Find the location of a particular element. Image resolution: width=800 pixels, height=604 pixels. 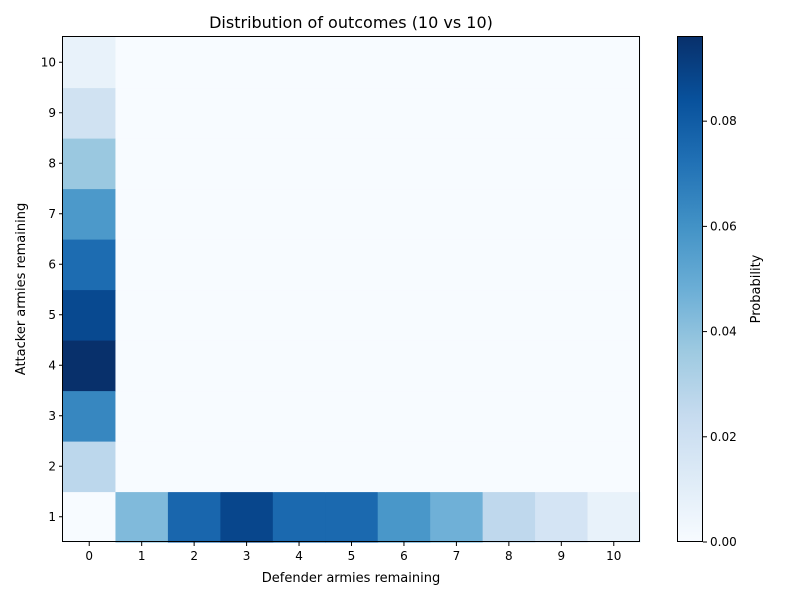

y-tick-label: 4 is located at coordinates (52, 365).